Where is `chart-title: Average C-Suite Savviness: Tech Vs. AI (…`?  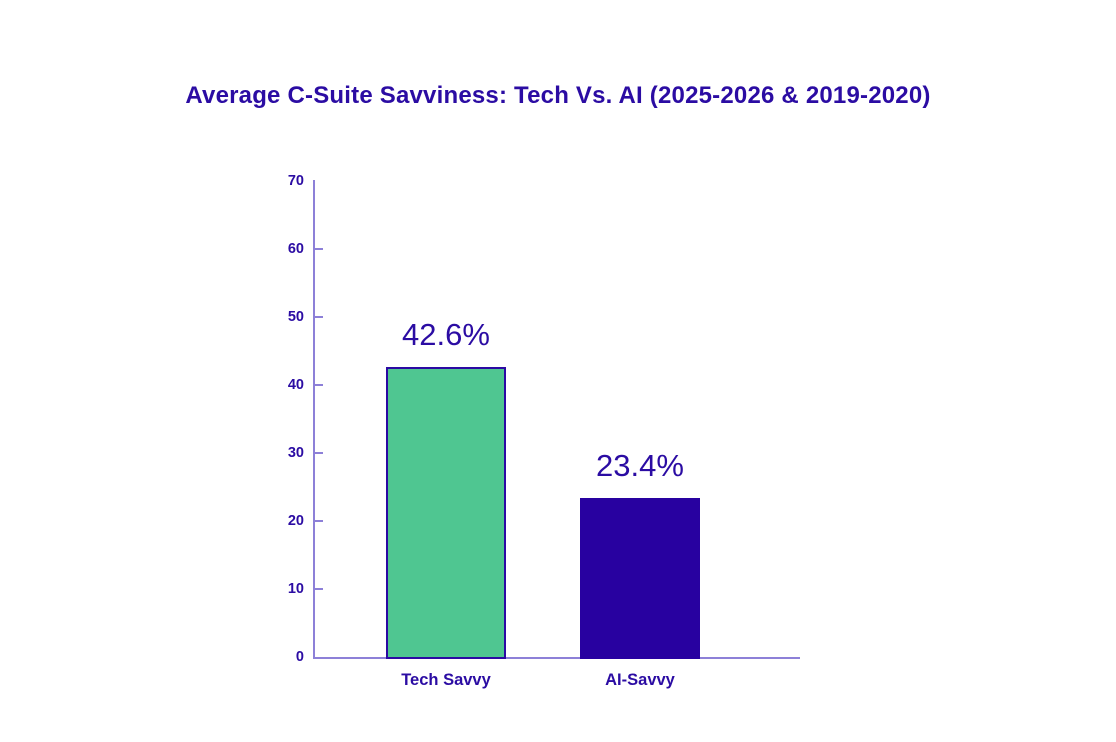
chart-title: Average C-Suite Savviness: Tech Vs. AI (… is located at coordinates (558, 95).